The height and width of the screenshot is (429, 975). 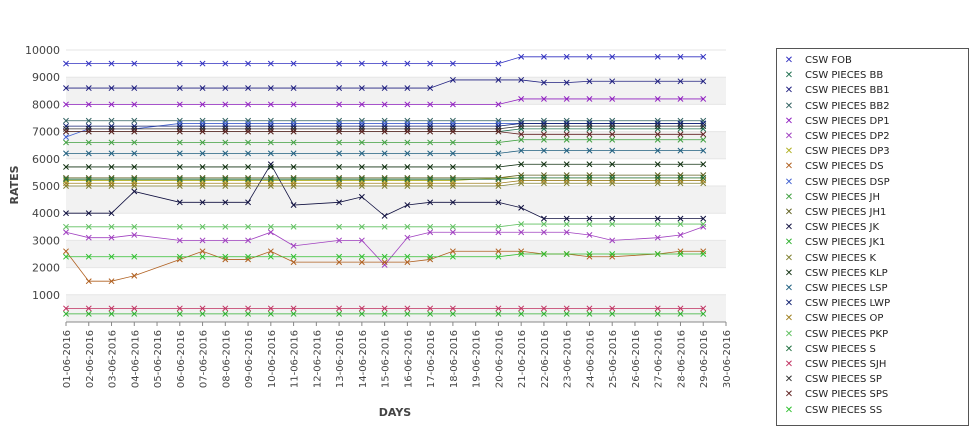 What do you see at coordinates (14, 184) in the screenshot?
I see `y-axis-title: RATES` at bounding box center [14, 184].